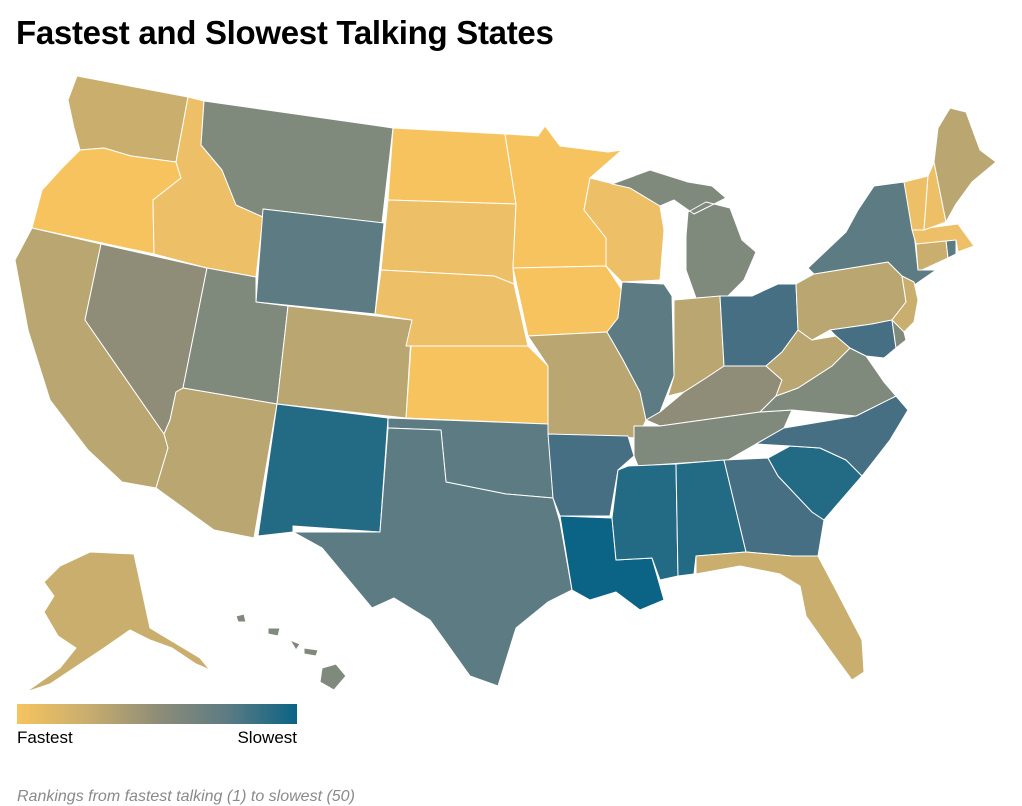 Image resolution: width=1022 pixels, height=806 pixels. I want to click on state-massachusetts, so click(943, 238).